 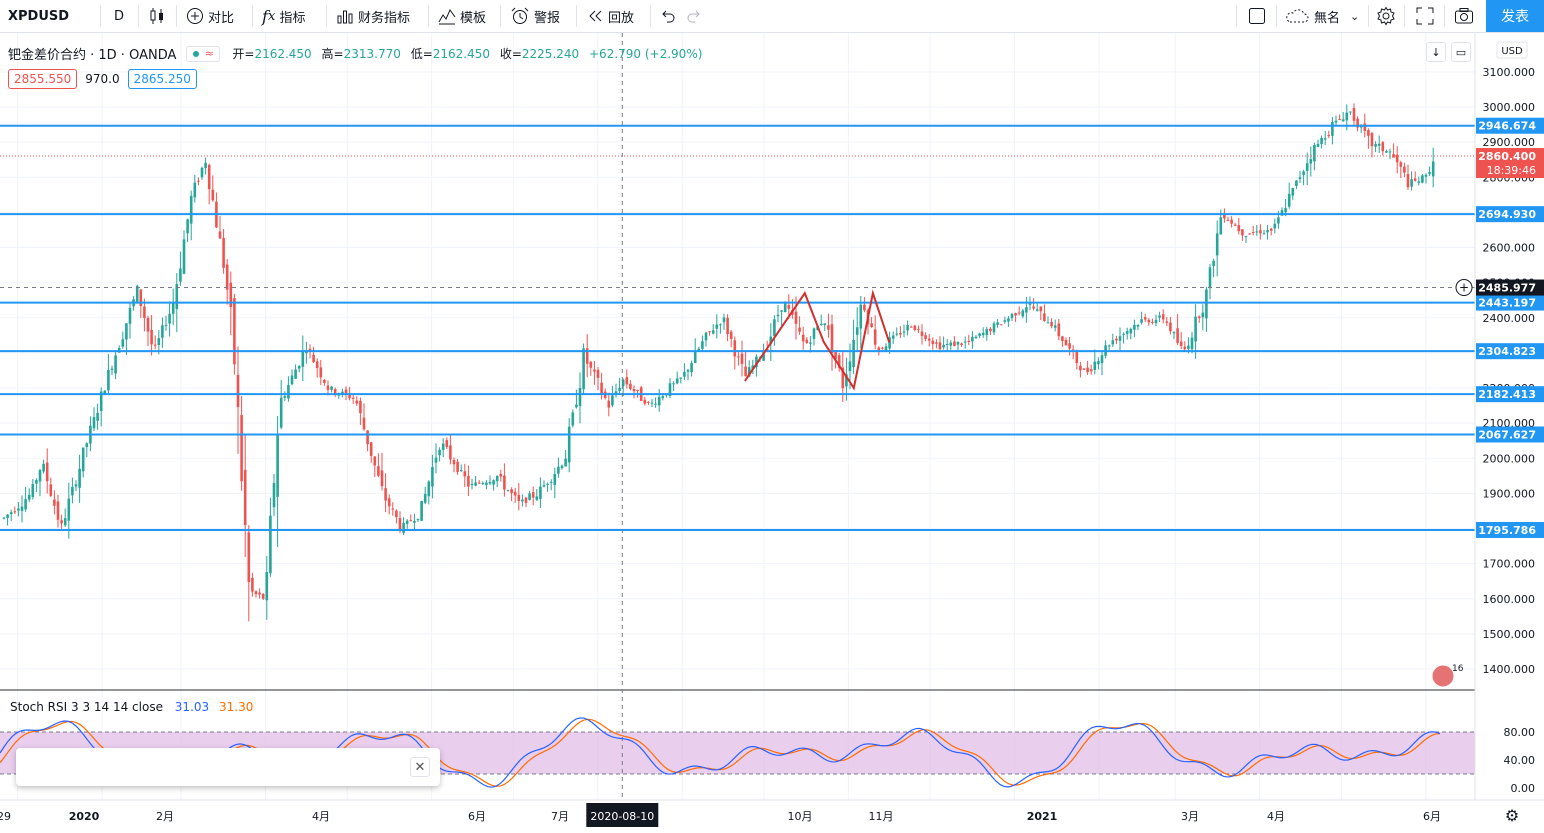 I want to click on cloud-icon, so click(x=1297, y=16).